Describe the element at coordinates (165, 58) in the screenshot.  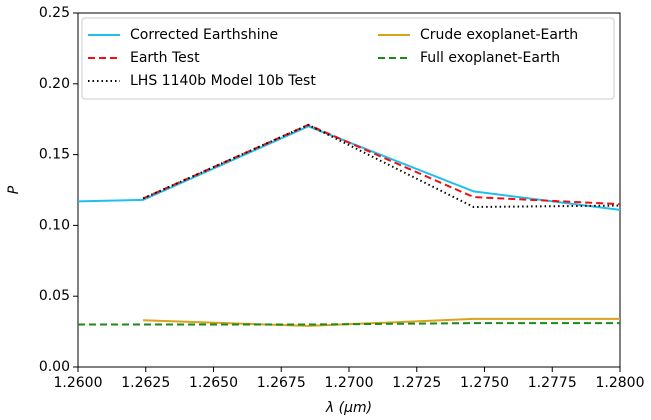
I see `legend-label: Earth Test` at that location.